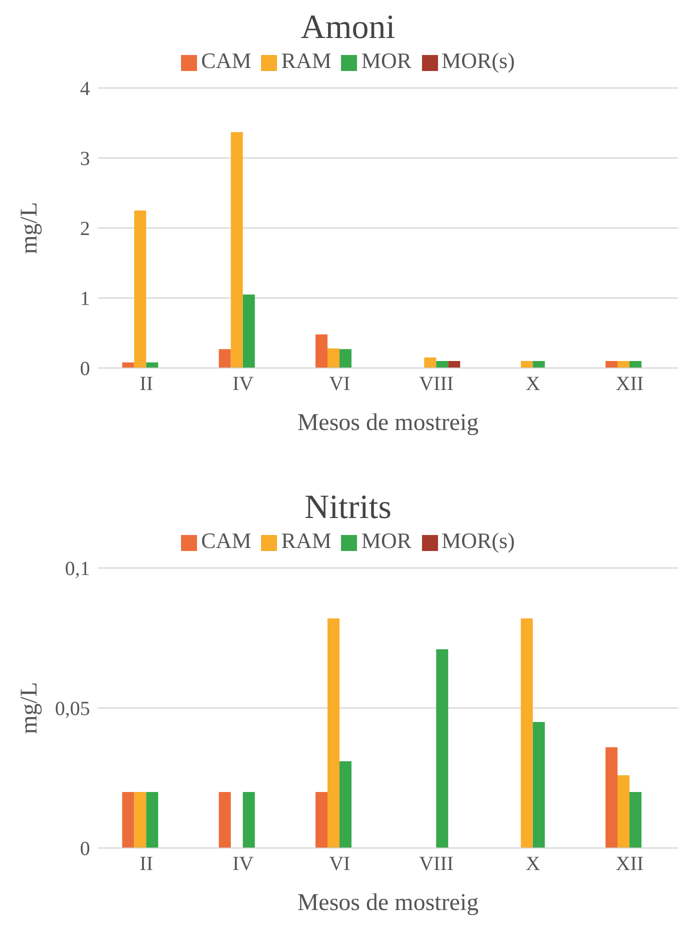  What do you see at coordinates (77, 569) in the screenshot?
I see `y-tick-label: 0,1` at bounding box center [77, 569].